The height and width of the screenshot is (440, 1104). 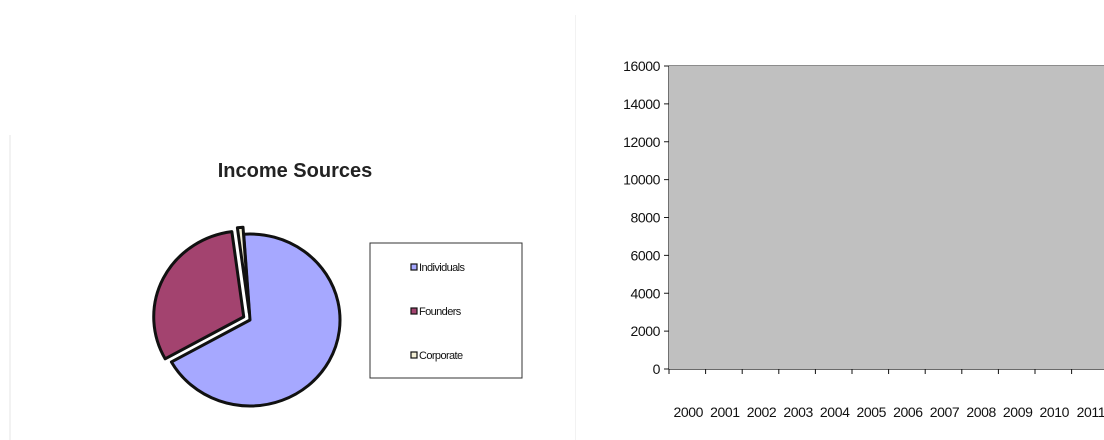 I want to click on pie-slices, so click(x=247, y=316).